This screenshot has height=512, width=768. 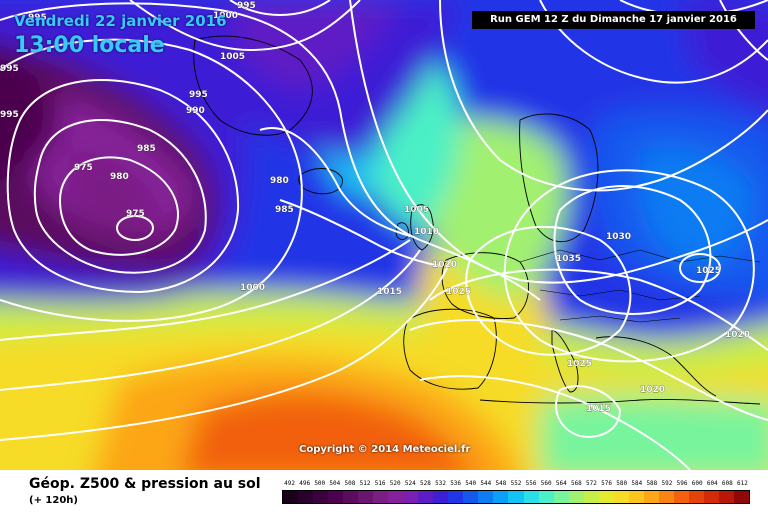 I want to click on color-scale-label: 508, so click(x=350, y=483).